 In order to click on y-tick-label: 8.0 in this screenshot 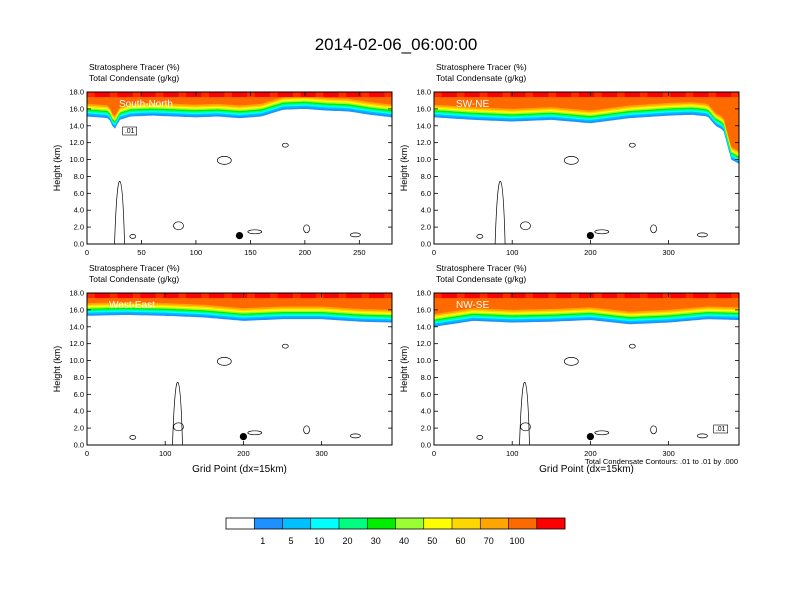, I will do `click(79, 377)`.